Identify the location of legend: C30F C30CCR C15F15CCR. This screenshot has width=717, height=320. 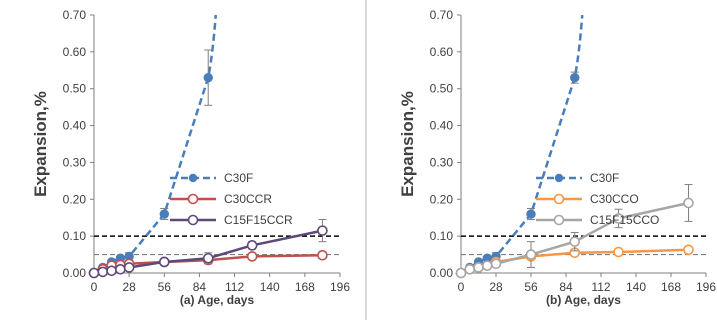
(231, 199).